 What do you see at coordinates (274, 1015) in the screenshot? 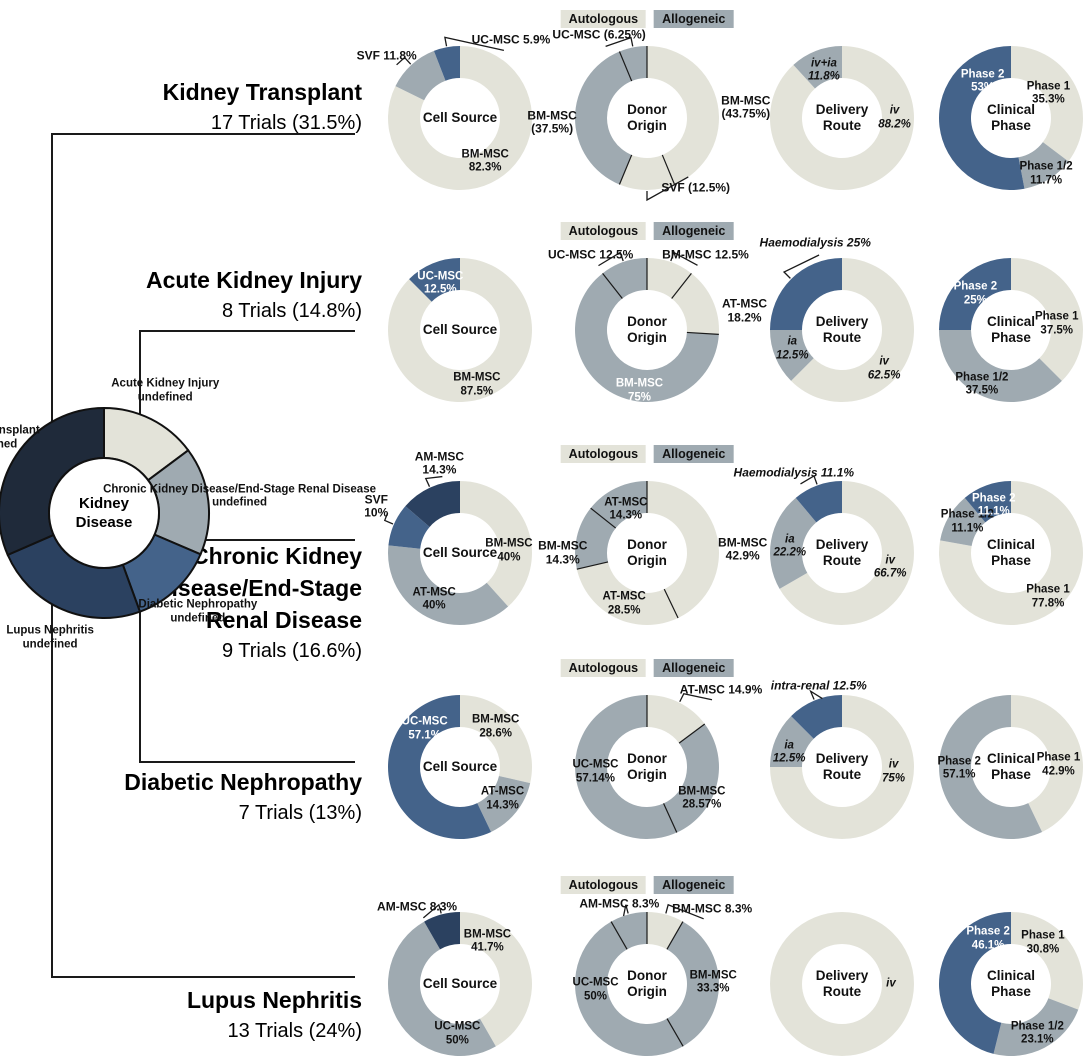
I see `disease-title-5: Lupus Nephritis 13 Trials (24%)` at bounding box center [274, 1015].